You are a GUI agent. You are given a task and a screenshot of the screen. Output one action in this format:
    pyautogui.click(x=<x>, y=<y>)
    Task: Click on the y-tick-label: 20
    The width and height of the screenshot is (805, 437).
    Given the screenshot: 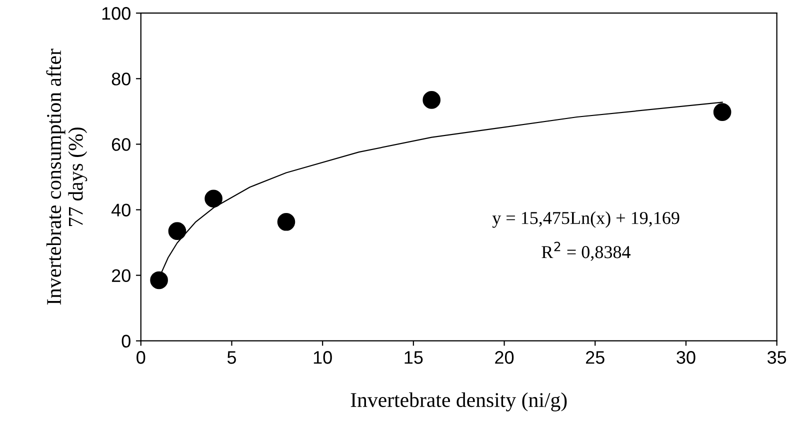 What is the action you would take?
    pyautogui.click(x=121, y=275)
    